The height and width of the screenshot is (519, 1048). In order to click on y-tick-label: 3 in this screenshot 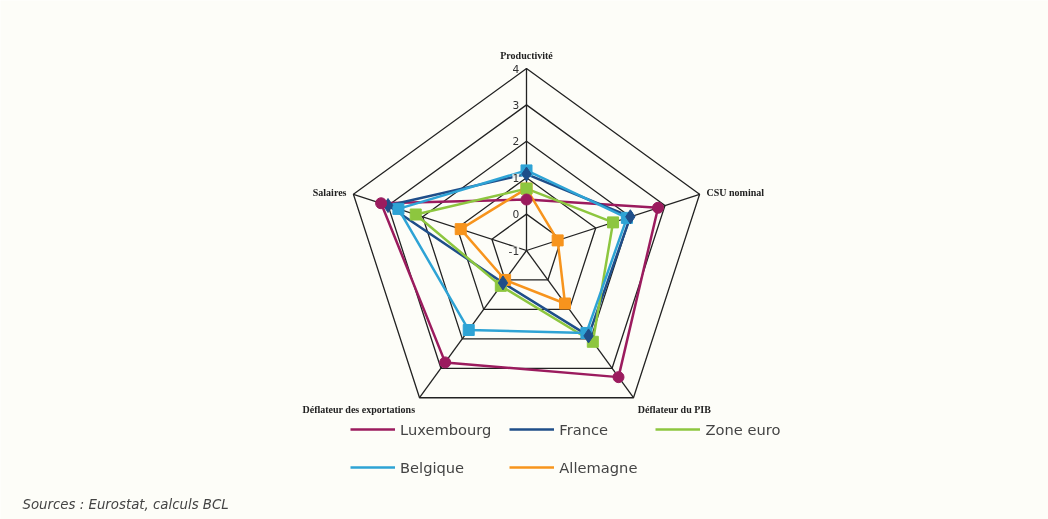, I will do `click(516, 105)`.